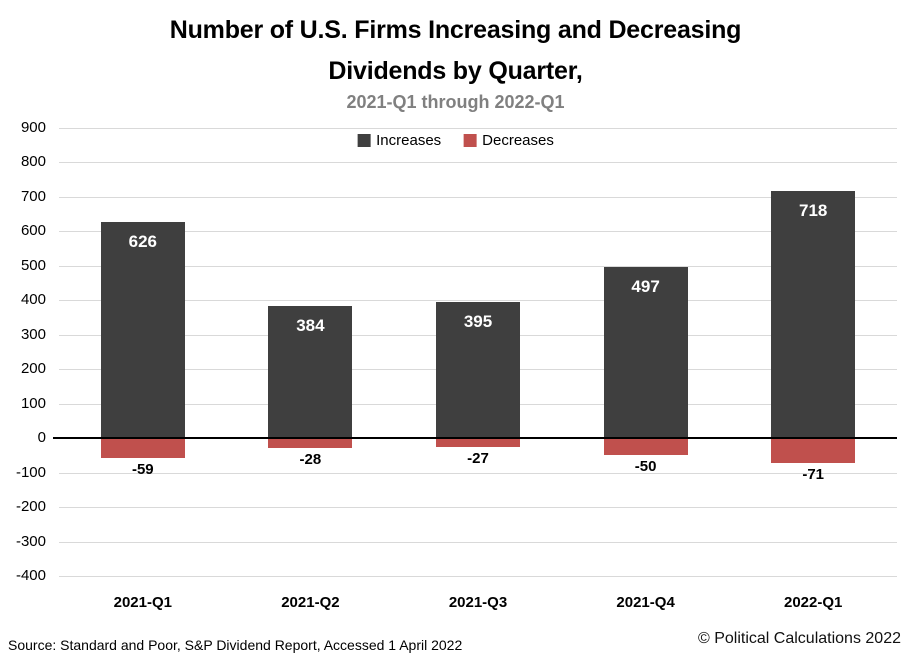 Image resolution: width=911 pixels, height=662 pixels. I want to click on legend-item-increases: Increases, so click(399, 140).